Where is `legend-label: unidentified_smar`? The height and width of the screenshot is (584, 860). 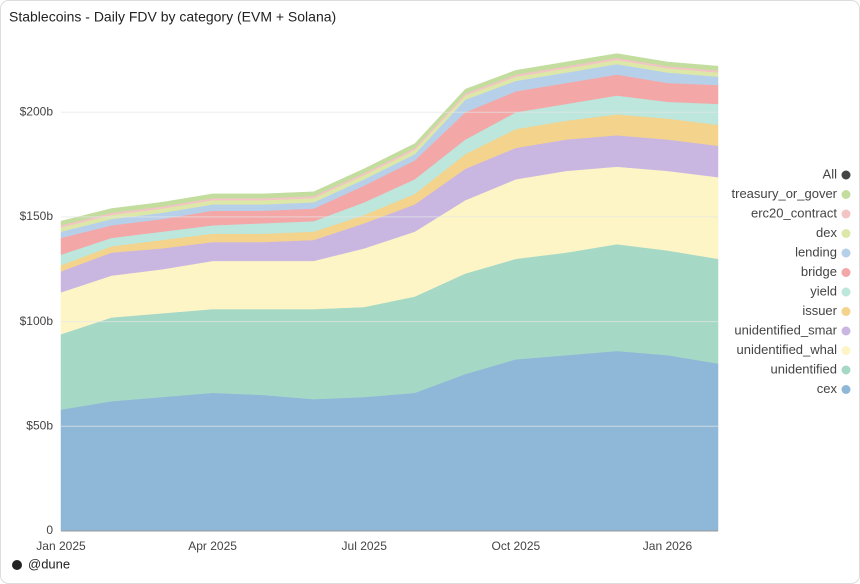
legend-label: unidentified_smar is located at coordinates (785, 329).